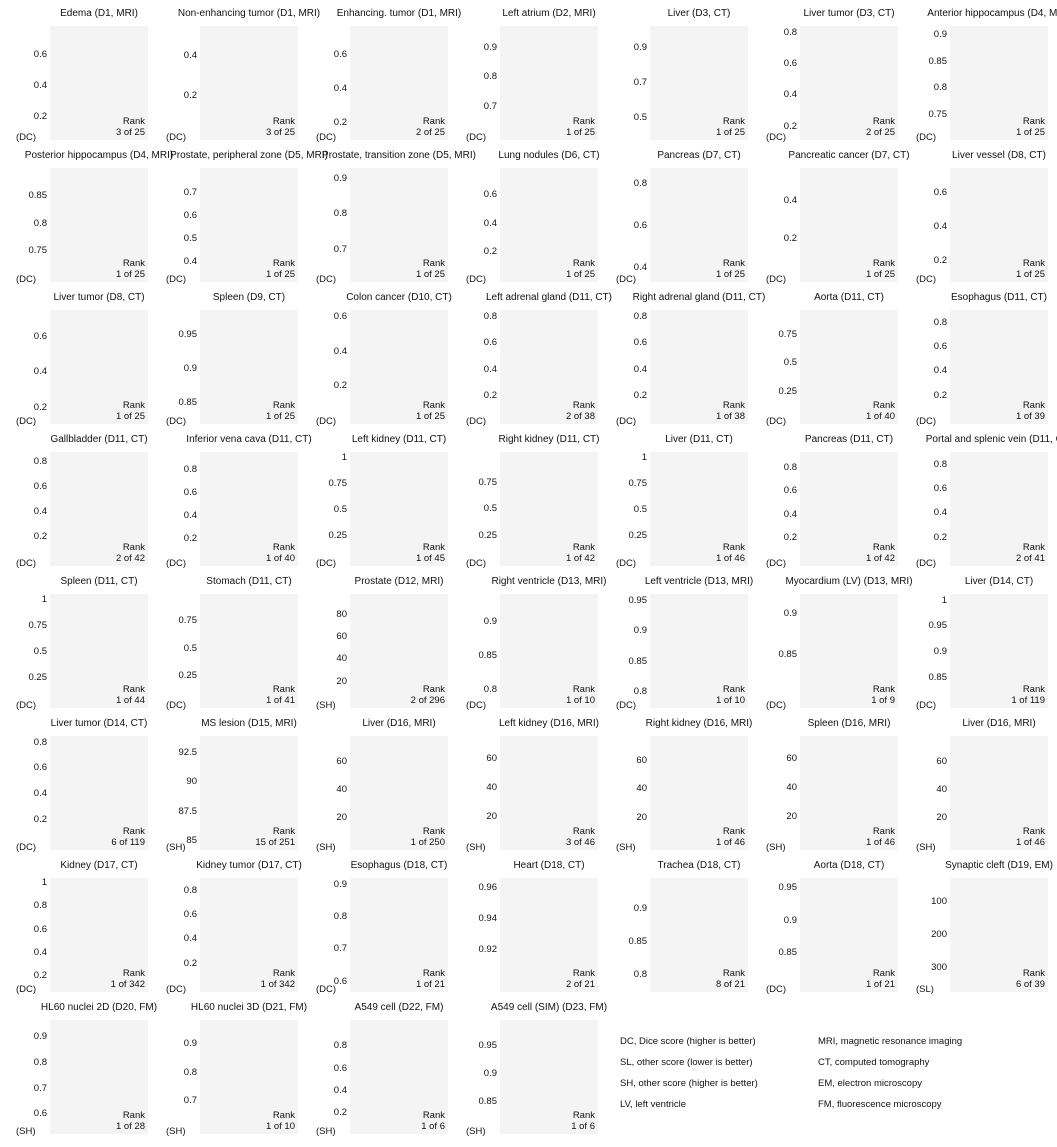 This screenshot has height=1147, width=1057. I want to click on rank-label: Rank 1 of 21, so click(430, 979).